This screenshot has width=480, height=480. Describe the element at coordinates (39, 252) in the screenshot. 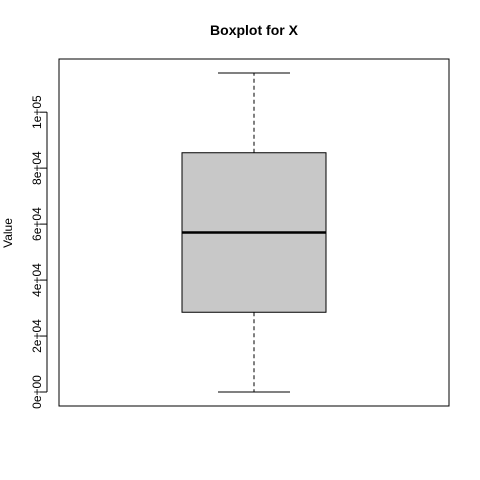

I see `y-axis: 0e+00 2e+04 4e+04 6e+04 8e+04 1e+05` at that location.